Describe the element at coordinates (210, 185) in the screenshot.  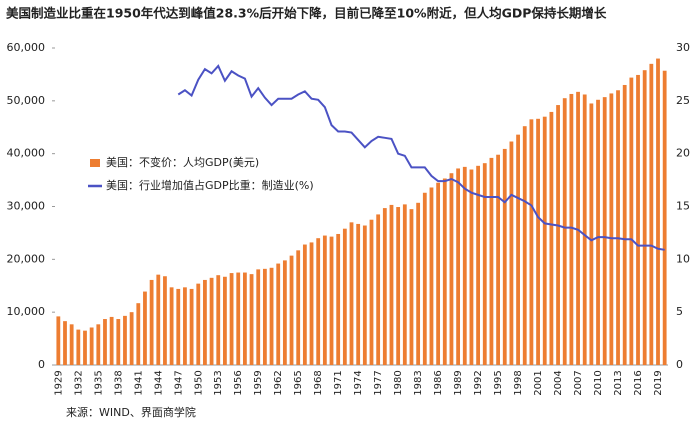
I see `legend-label: 美国：行业增加值占GDP比重：制造业(%)` at that location.